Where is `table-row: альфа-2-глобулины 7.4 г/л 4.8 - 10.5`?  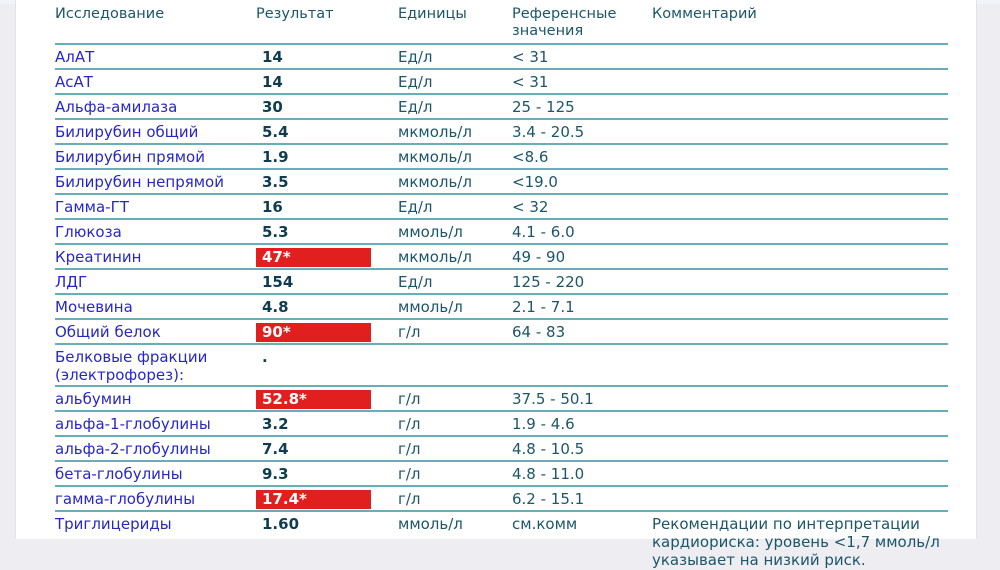 table-row: альфа-2-глобулины 7.4 г/л 4.8 - 10.5 is located at coordinates (501, 449).